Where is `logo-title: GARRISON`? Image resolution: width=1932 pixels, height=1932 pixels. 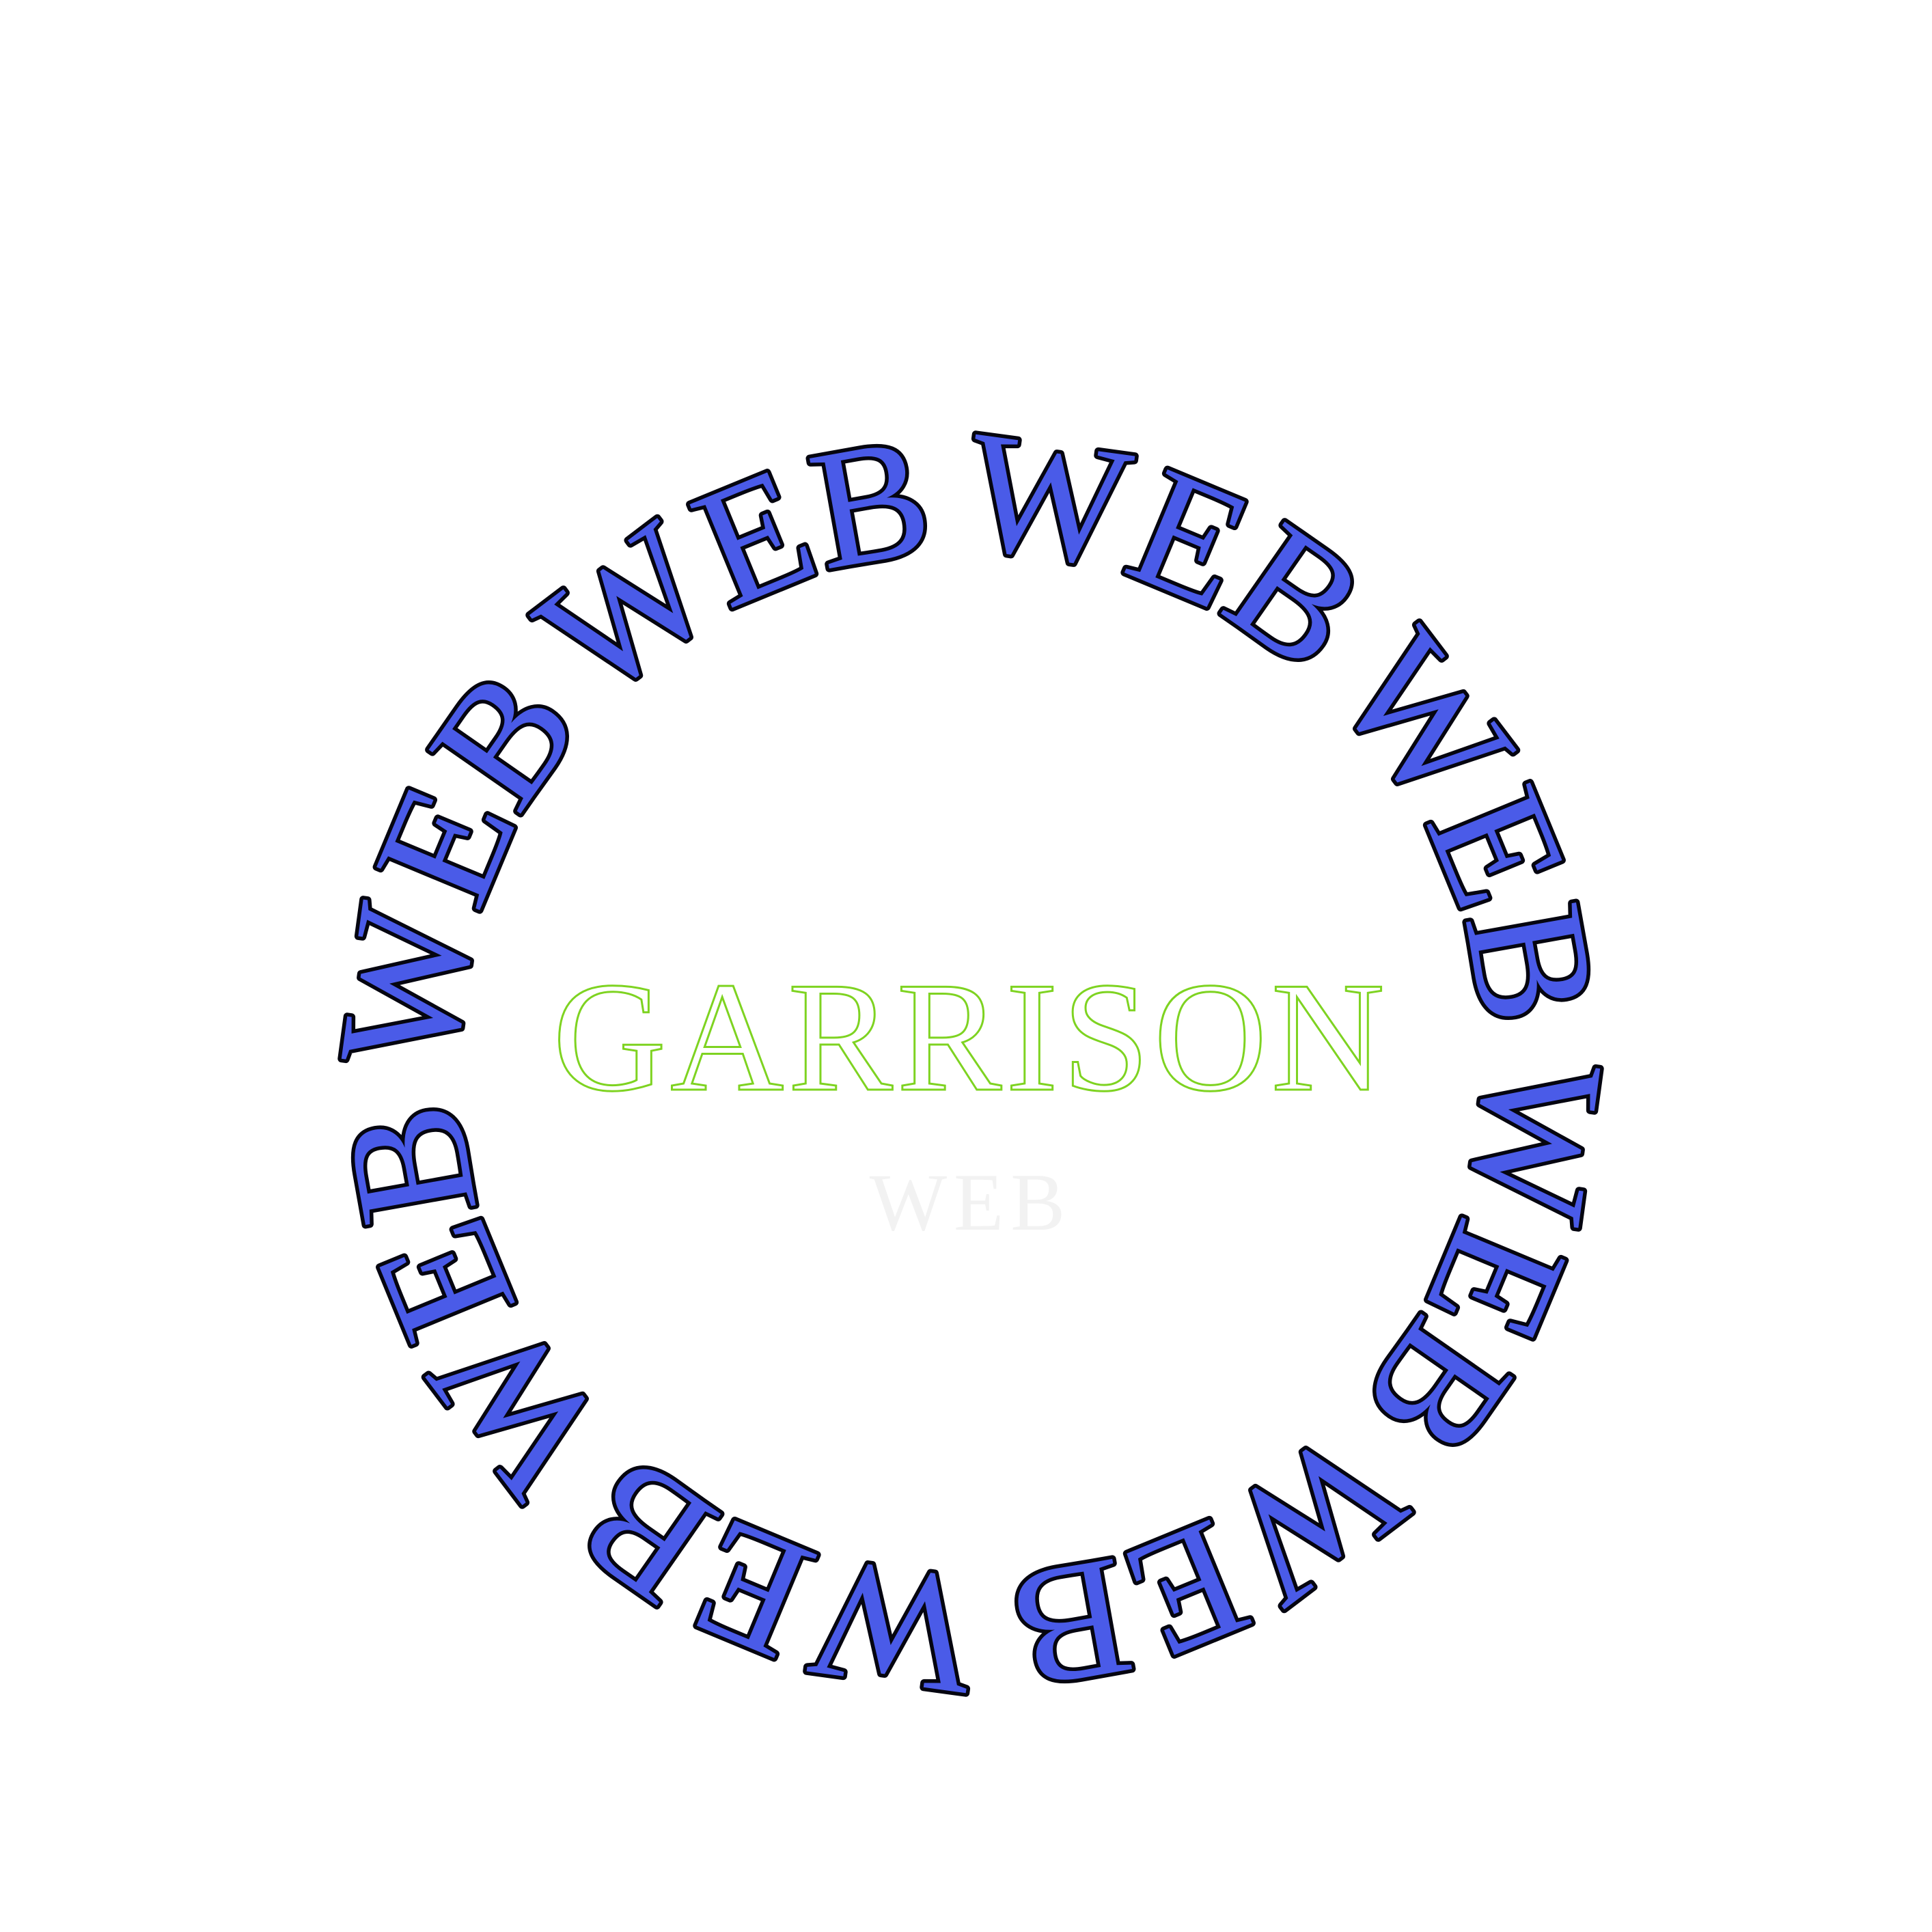
logo-title: GARRISON is located at coordinates (971, 1037).